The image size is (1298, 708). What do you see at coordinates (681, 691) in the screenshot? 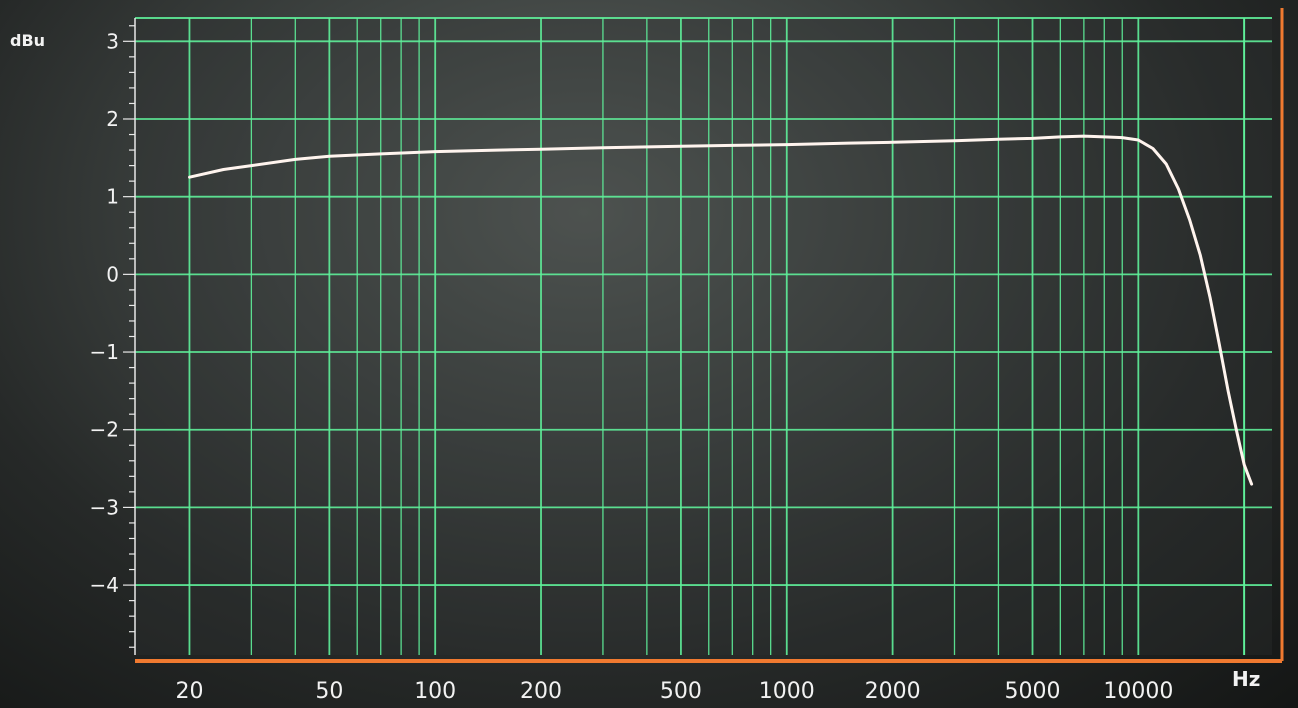
I see `x-tick-label: 500` at bounding box center [681, 691].